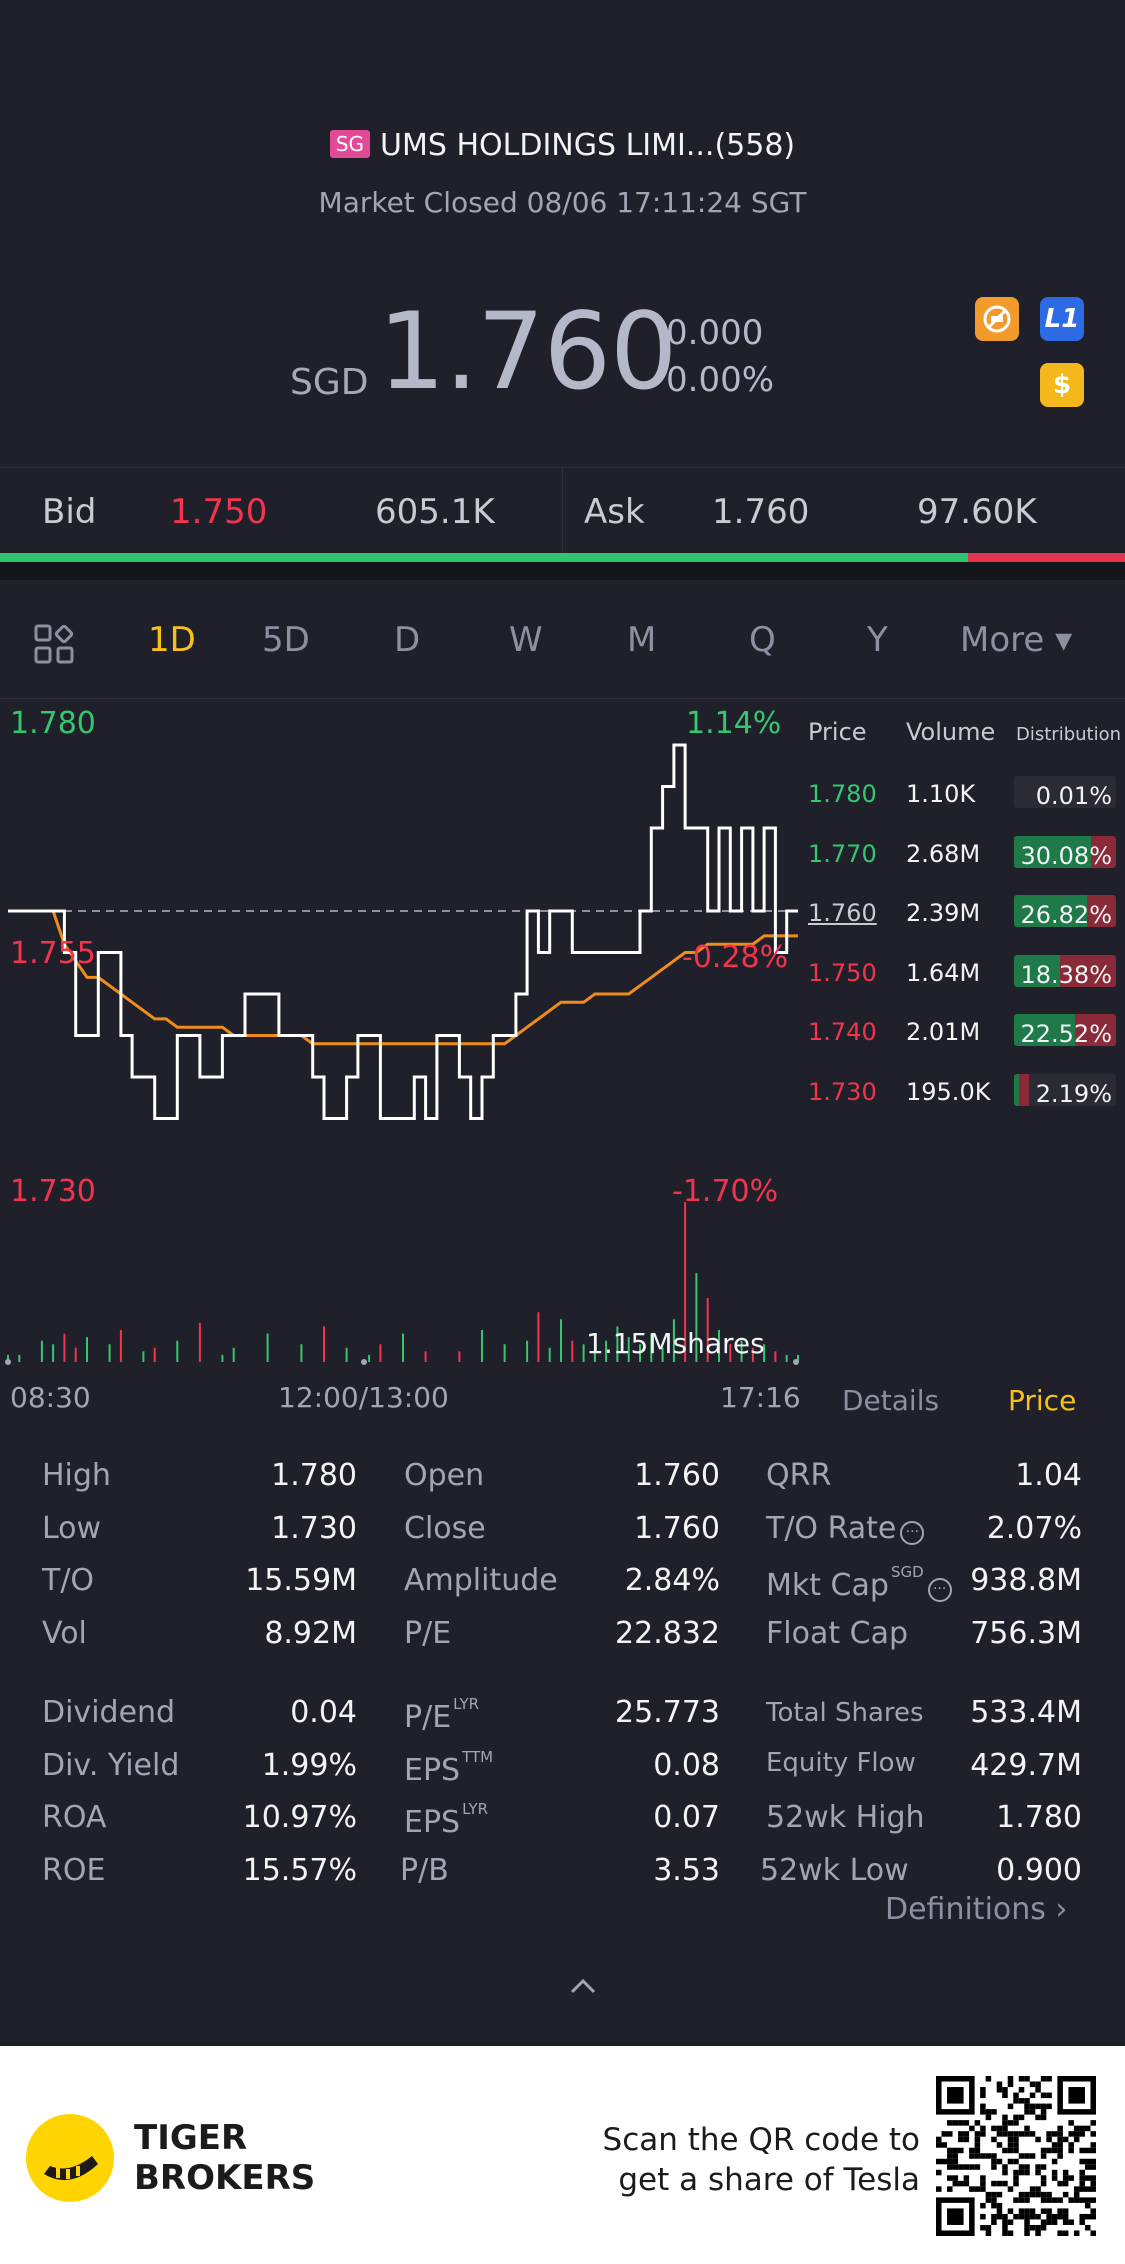 The height and width of the screenshot is (2264, 1125). What do you see at coordinates (761, 2140) in the screenshot?
I see `promo-line1: Scan the QR code to` at bounding box center [761, 2140].